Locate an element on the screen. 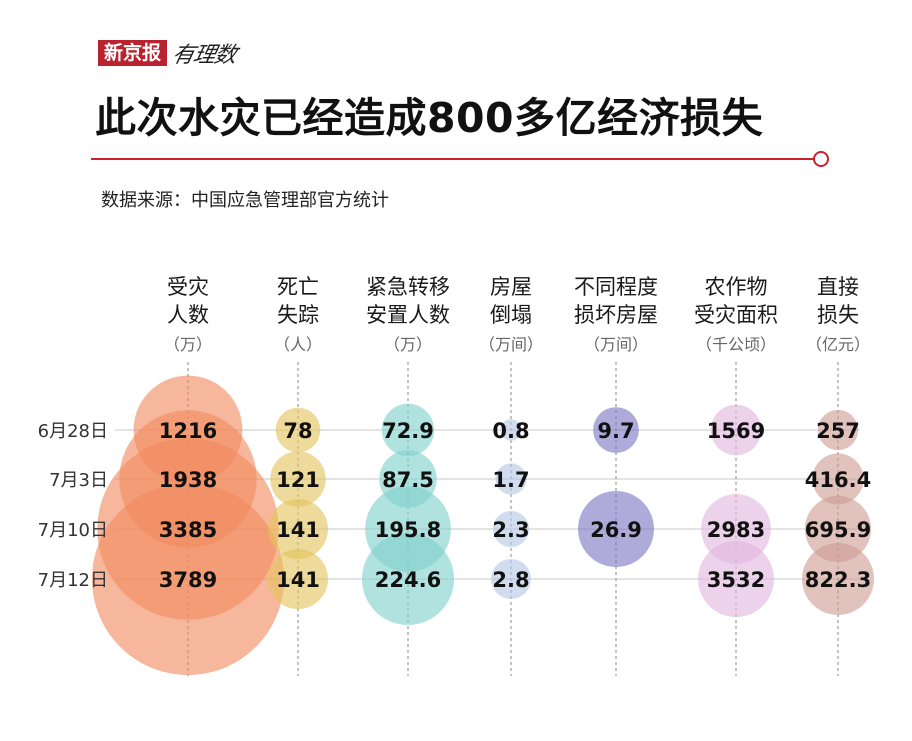 The image size is (912, 741). value-label-1-2: 141 is located at coordinates (298, 530).